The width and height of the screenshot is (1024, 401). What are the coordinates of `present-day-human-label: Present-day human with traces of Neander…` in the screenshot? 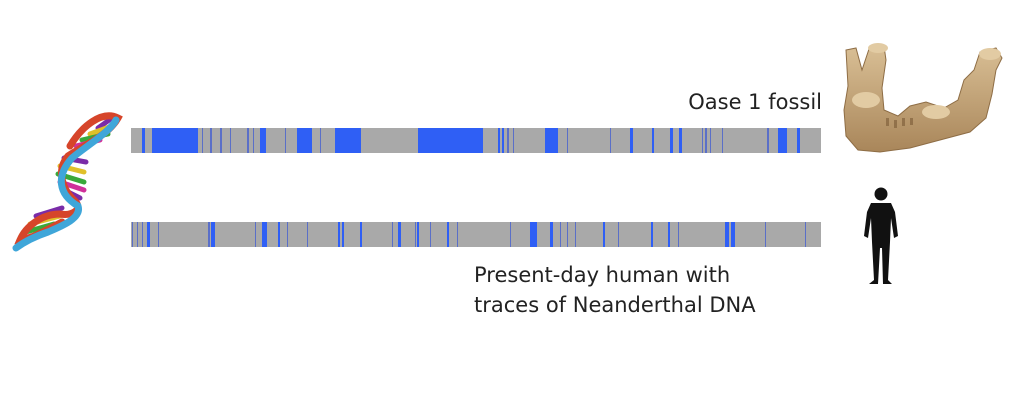 It's located at (615, 290).